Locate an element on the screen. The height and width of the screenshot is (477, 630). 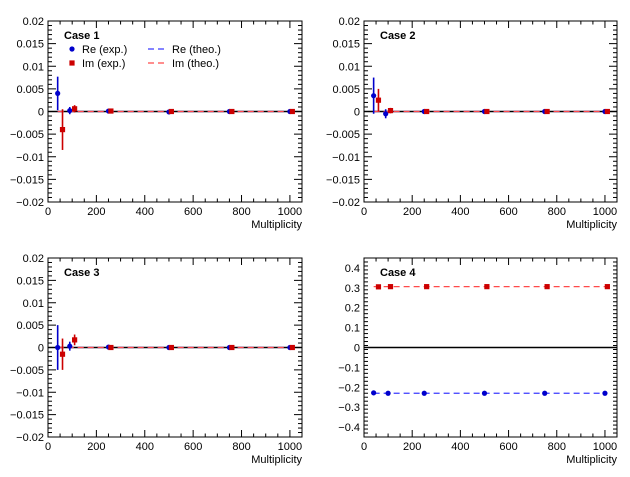
legend-label-re-exp: Re (exp.) is located at coordinates (104, 50).